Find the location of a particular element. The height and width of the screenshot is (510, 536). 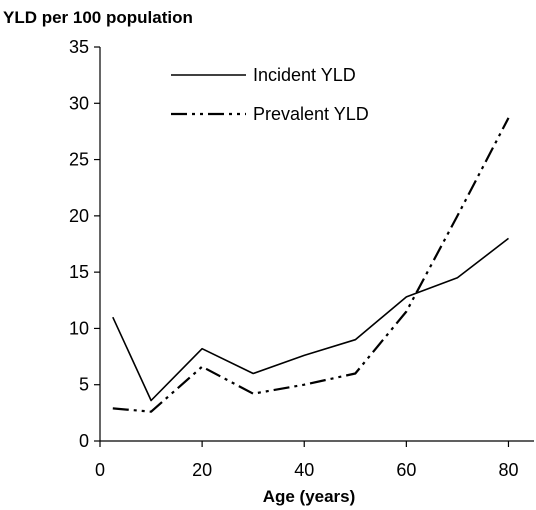

y-tick-label: 35 is located at coordinates (79, 47).